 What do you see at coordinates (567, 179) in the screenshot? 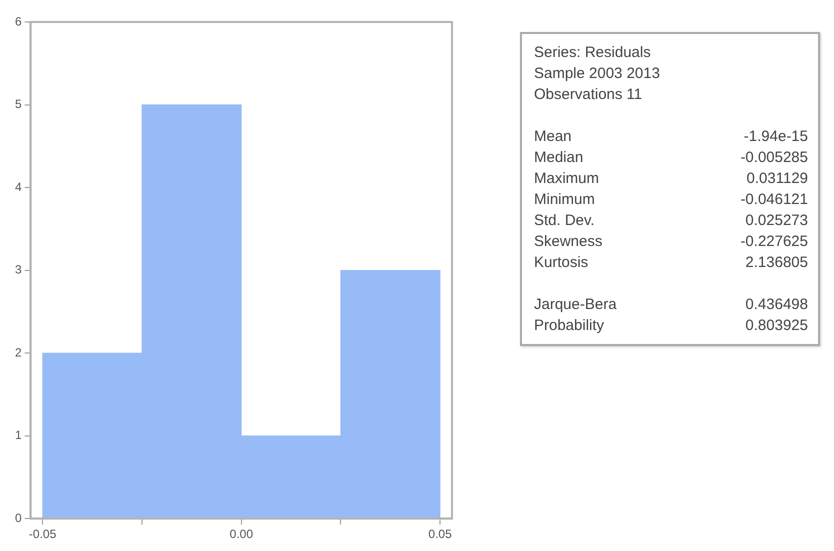
I see `text: Maximum` at bounding box center [567, 179].